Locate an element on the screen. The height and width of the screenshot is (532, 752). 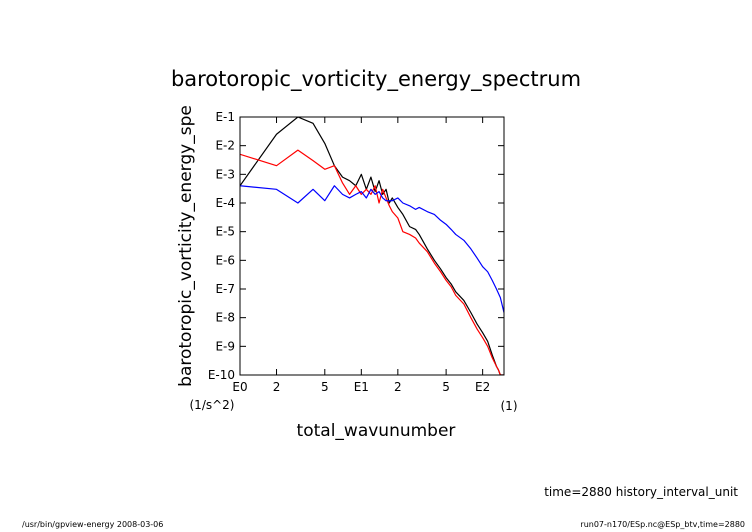
x-tick-label: E2 is located at coordinates (482, 387).